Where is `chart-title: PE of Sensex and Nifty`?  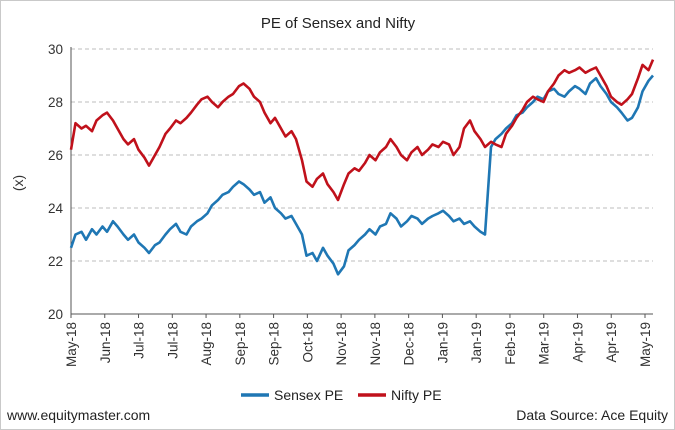 chart-title: PE of Sensex and Nifty is located at coordinates (338, 23).